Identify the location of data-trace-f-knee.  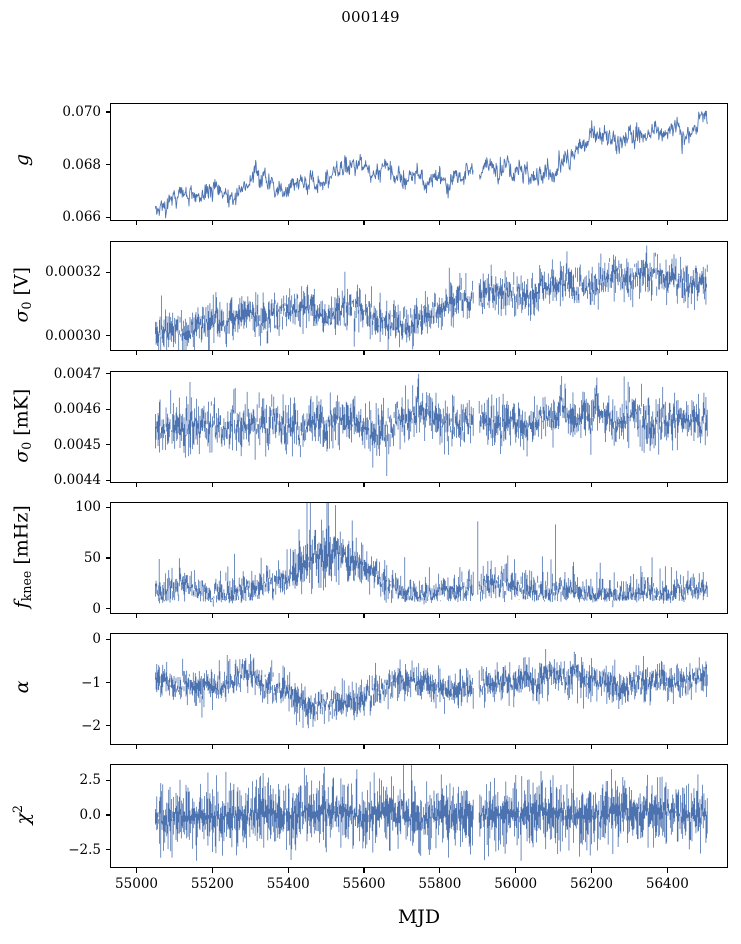
(431, 555).